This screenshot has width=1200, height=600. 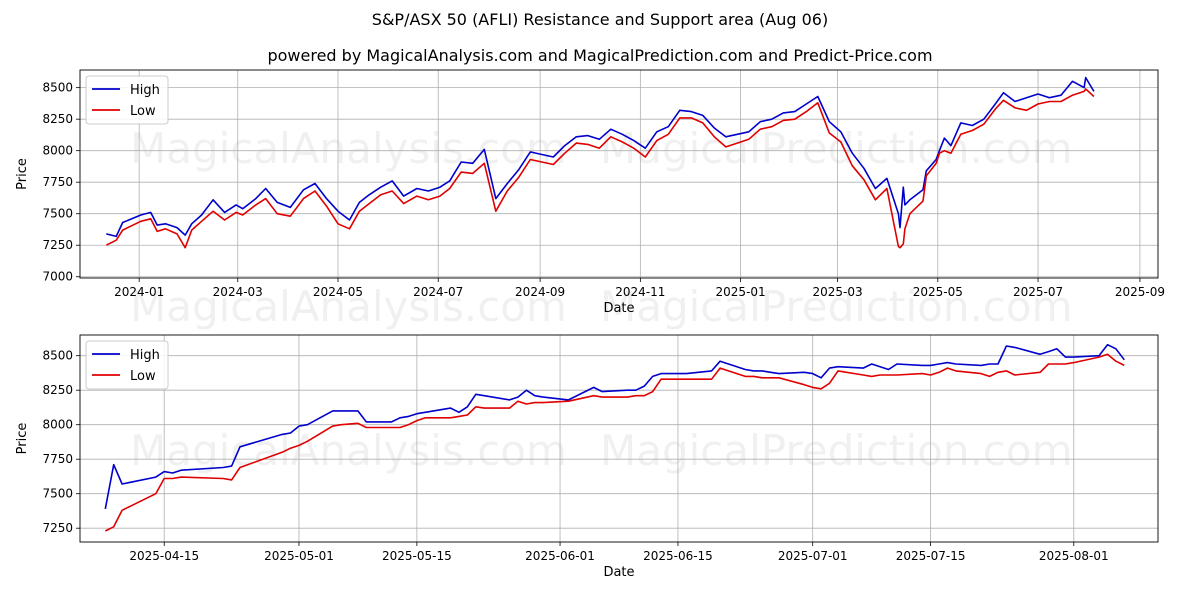 I want to click on watermark-bottom-right: MagicalPrediction.com, so click(x=836, y=450).